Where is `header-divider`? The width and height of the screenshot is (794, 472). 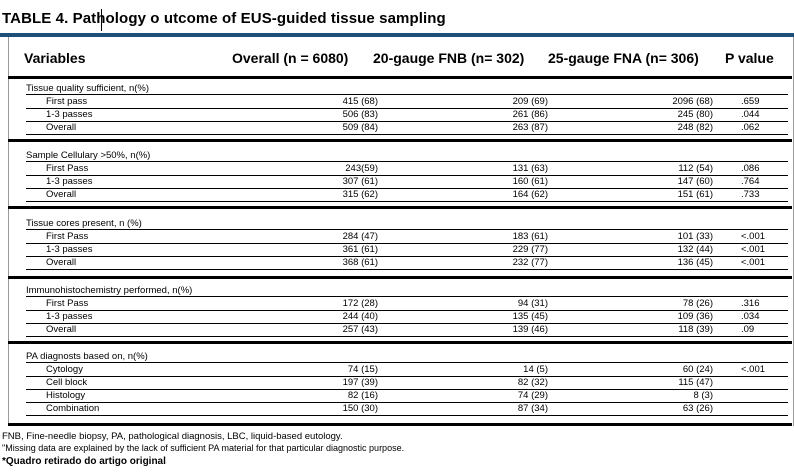
header-divider is located at coordinates (400, 77).